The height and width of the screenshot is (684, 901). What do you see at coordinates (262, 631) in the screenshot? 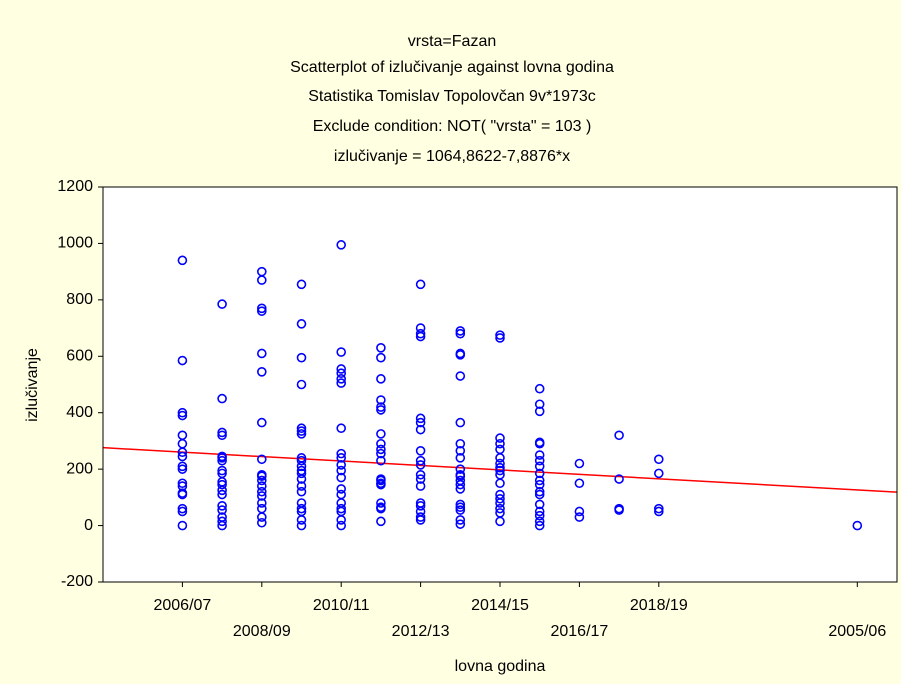
I see `x-tick-label: 2008/09` at bounding box center [262, 631].